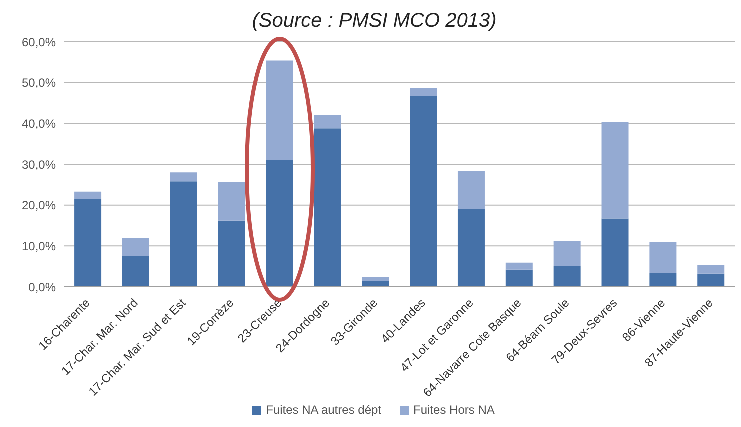 Image resolution: width=741 pixels, height=427 pixels. What do you see at coordinates (39, 42) in the screenshot?
I see `y-tick-label: 60,0%` at bounding box center [39, 42].